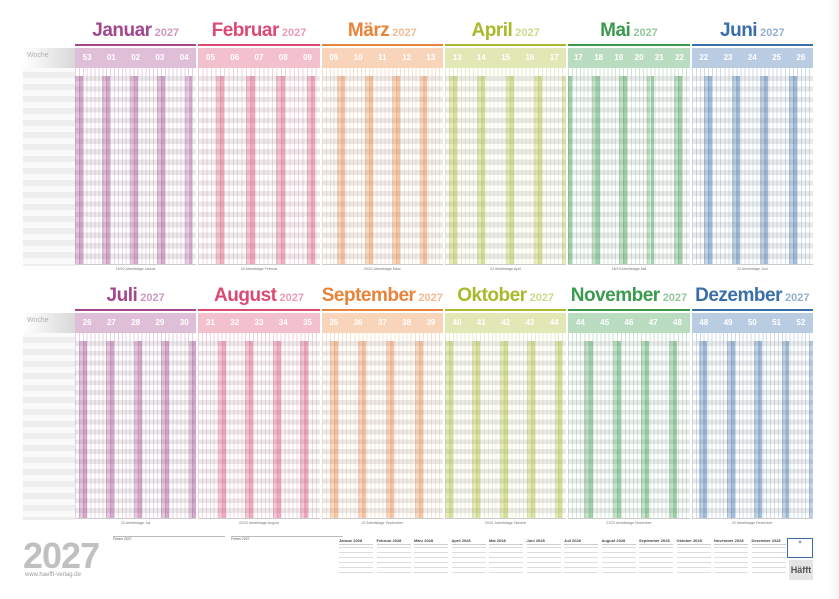 This screenshot has width=839, height=599. What do you see at coordinates (752, 58) in the screenshot?
I see `week-numbers: 22 23 24 25 26` at bounding box center [752, 58].